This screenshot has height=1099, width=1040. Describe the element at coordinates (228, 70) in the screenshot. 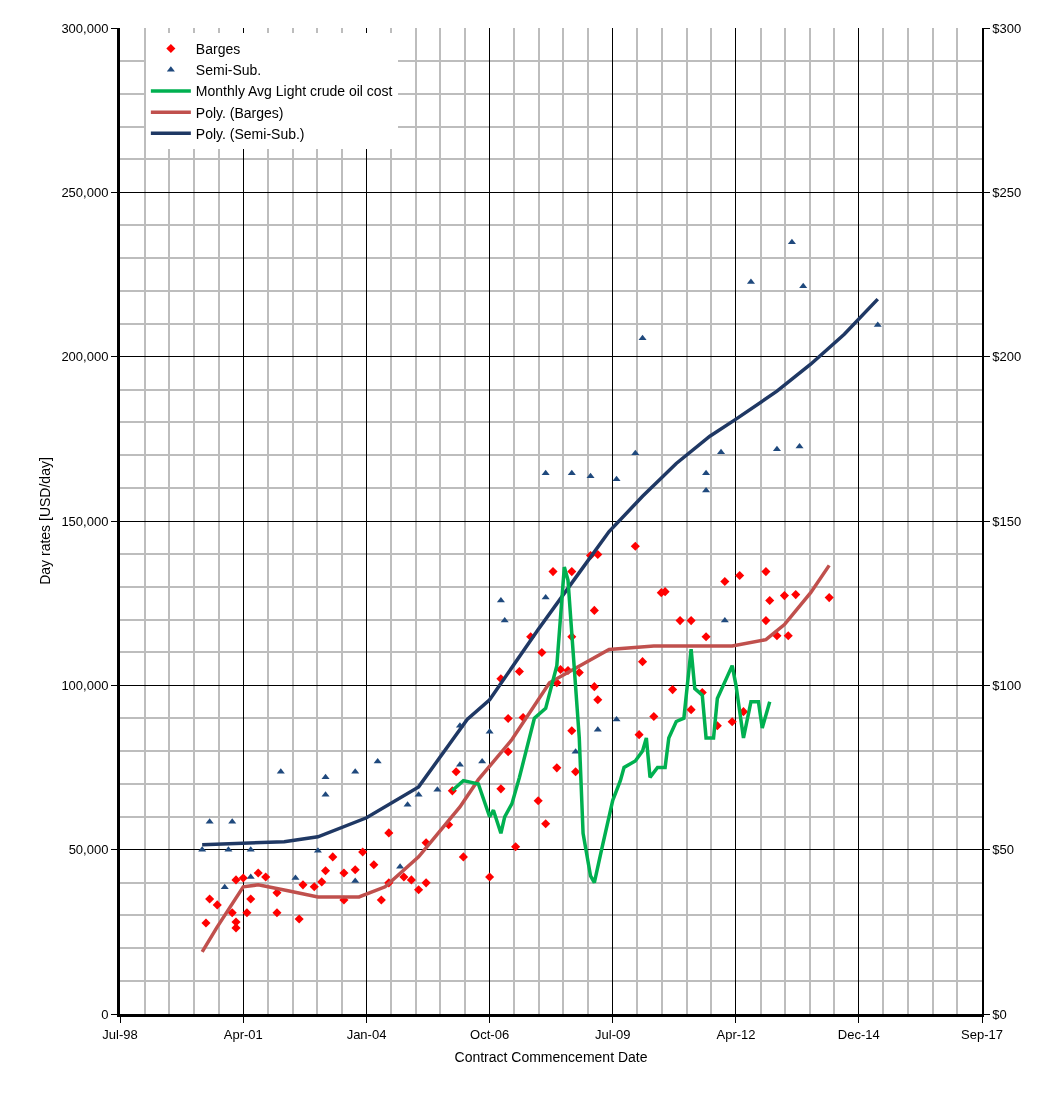

I see `legend-label: Semi-Sub.` at that location.